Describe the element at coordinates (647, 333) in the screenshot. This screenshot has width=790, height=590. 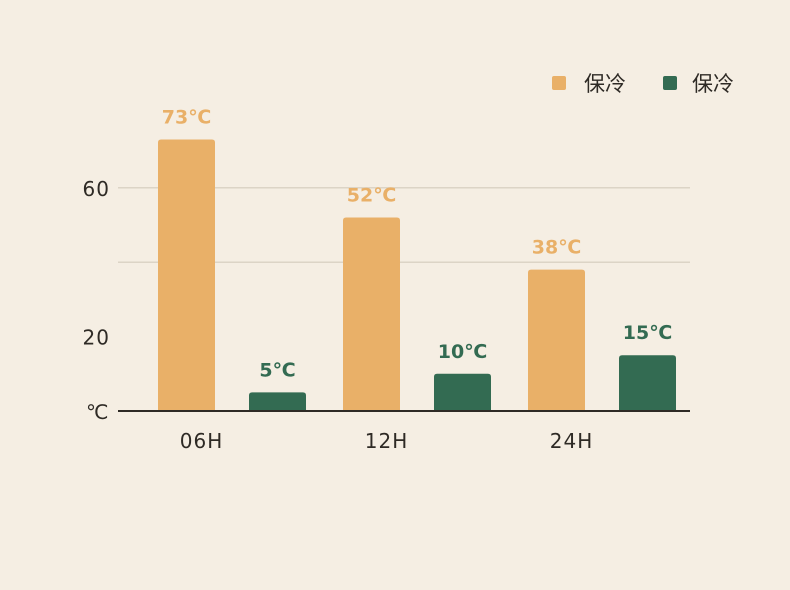
I see `data-label: 15℃` at that location.